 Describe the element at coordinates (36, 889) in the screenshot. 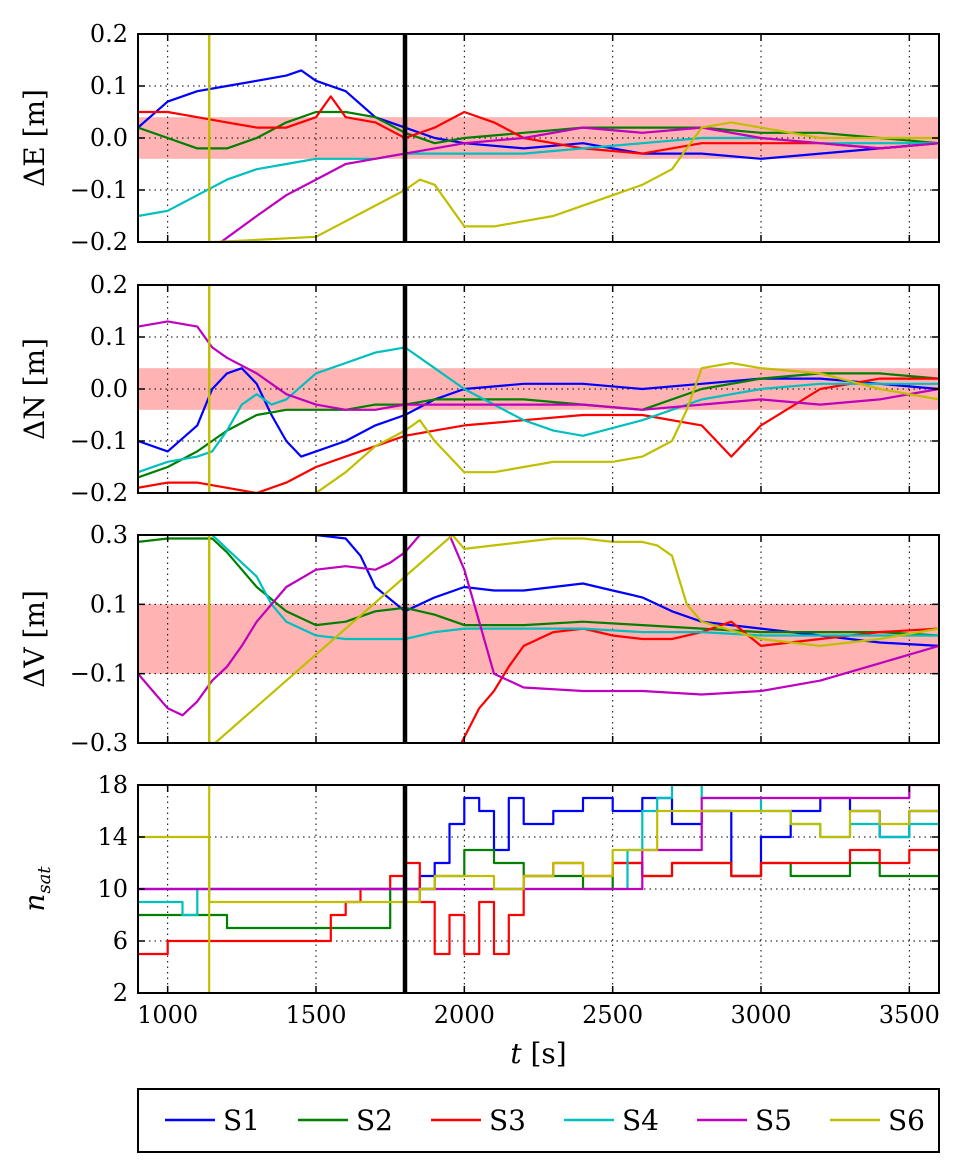

I see `y-axis-label: nsat` at that location.